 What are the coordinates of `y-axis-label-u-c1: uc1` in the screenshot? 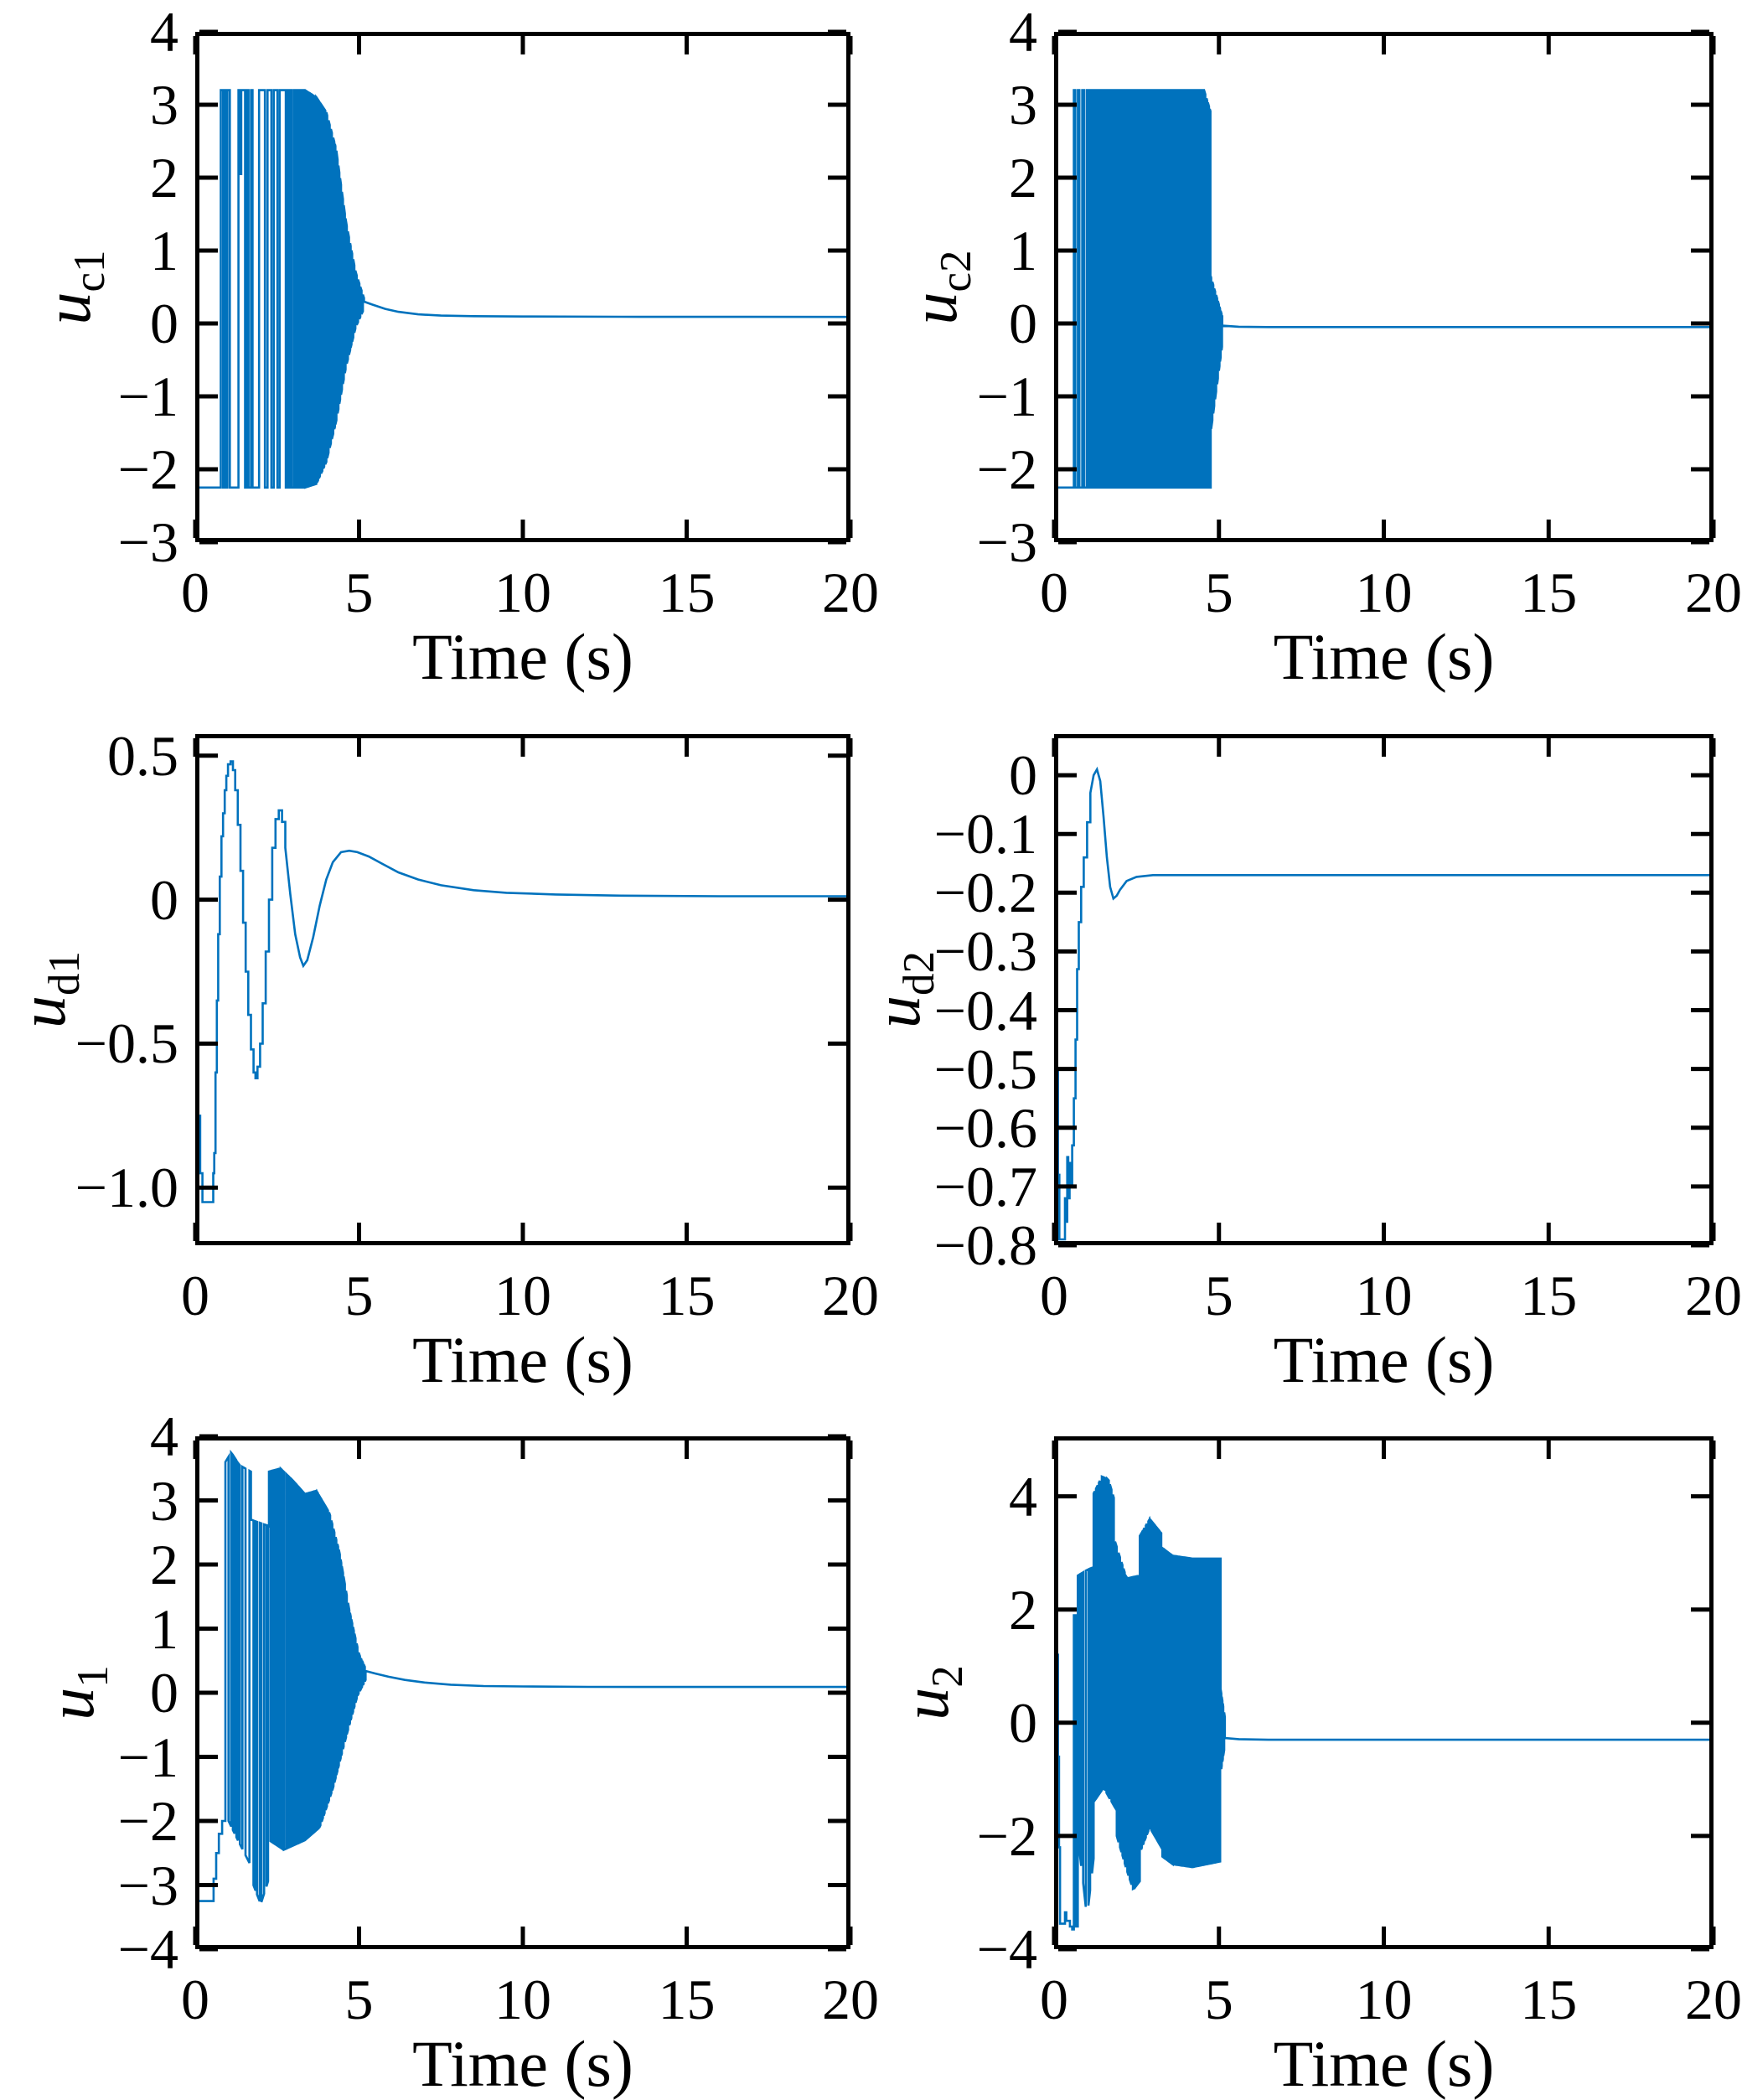 It's located at (73, 286).